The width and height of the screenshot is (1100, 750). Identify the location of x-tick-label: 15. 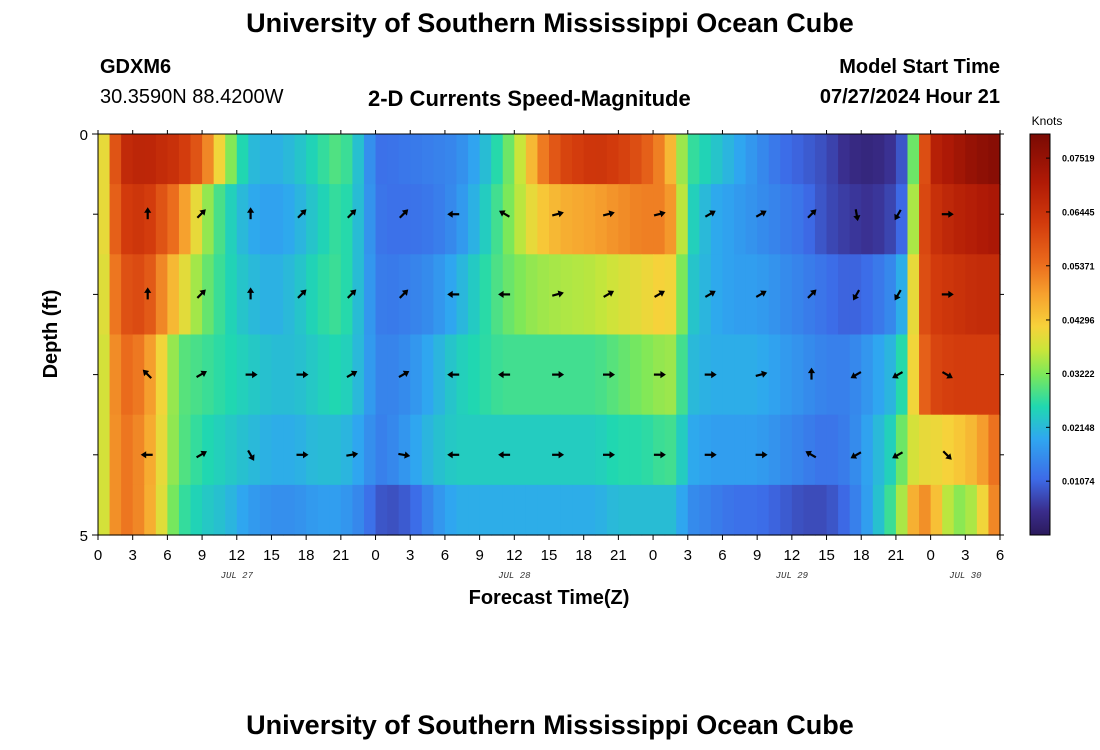
(826, 555).